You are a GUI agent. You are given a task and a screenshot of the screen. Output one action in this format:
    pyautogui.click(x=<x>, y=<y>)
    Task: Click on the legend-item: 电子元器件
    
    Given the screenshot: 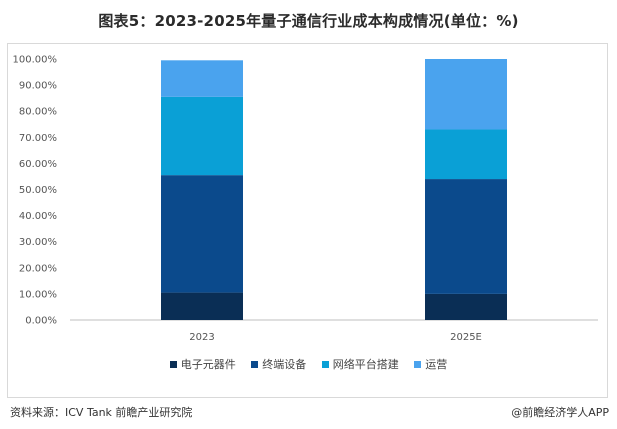 What is the action you would take?
    pyautogui.click(x=202, y=364)
    